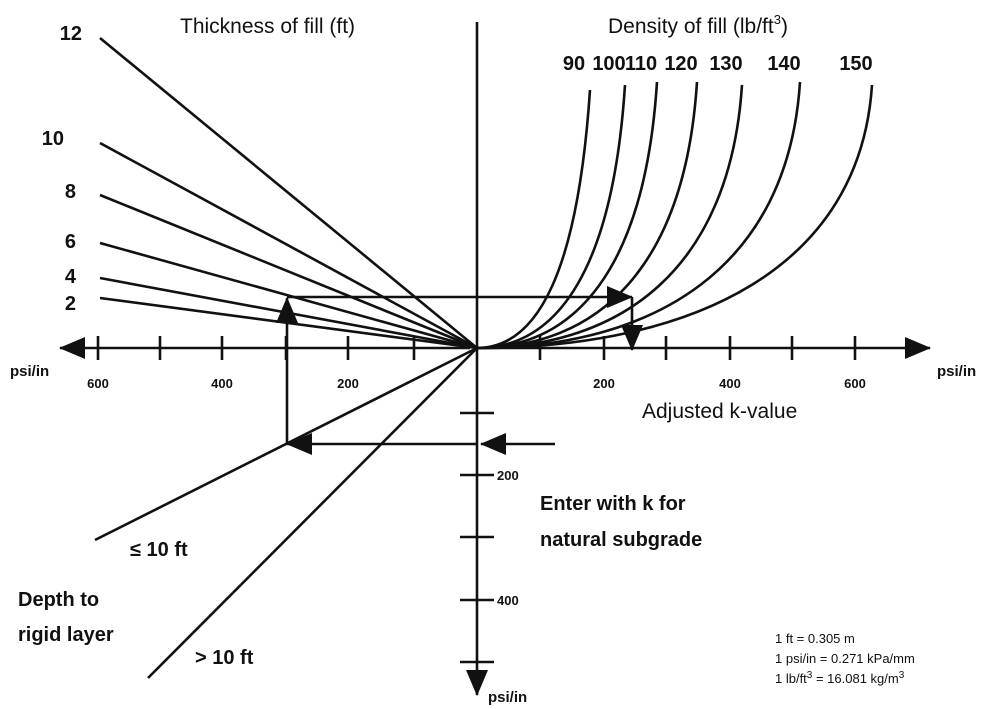 This screenshot has height=709, width=985. I want to click on density-title-end: ), so click(784, 26).